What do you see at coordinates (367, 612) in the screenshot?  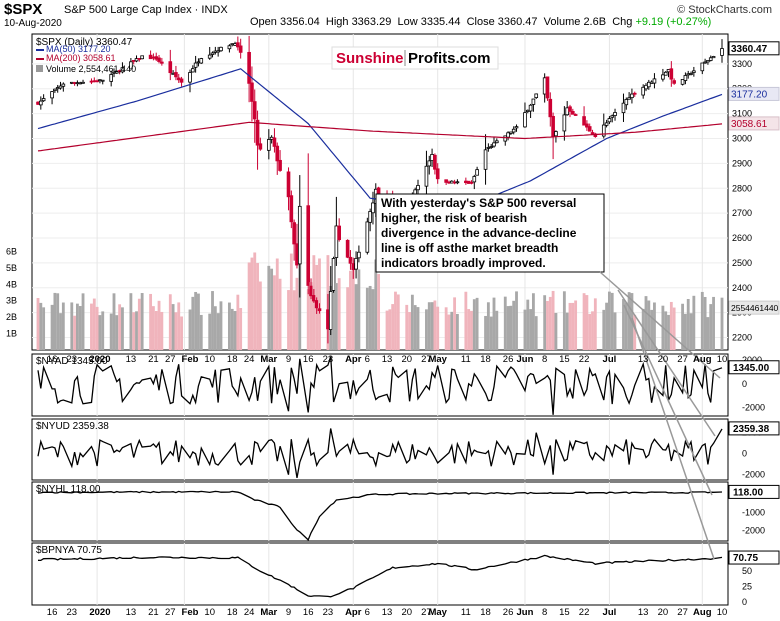 I see `x-tick-label-bottom: 6` at bounding box center [367, 612].